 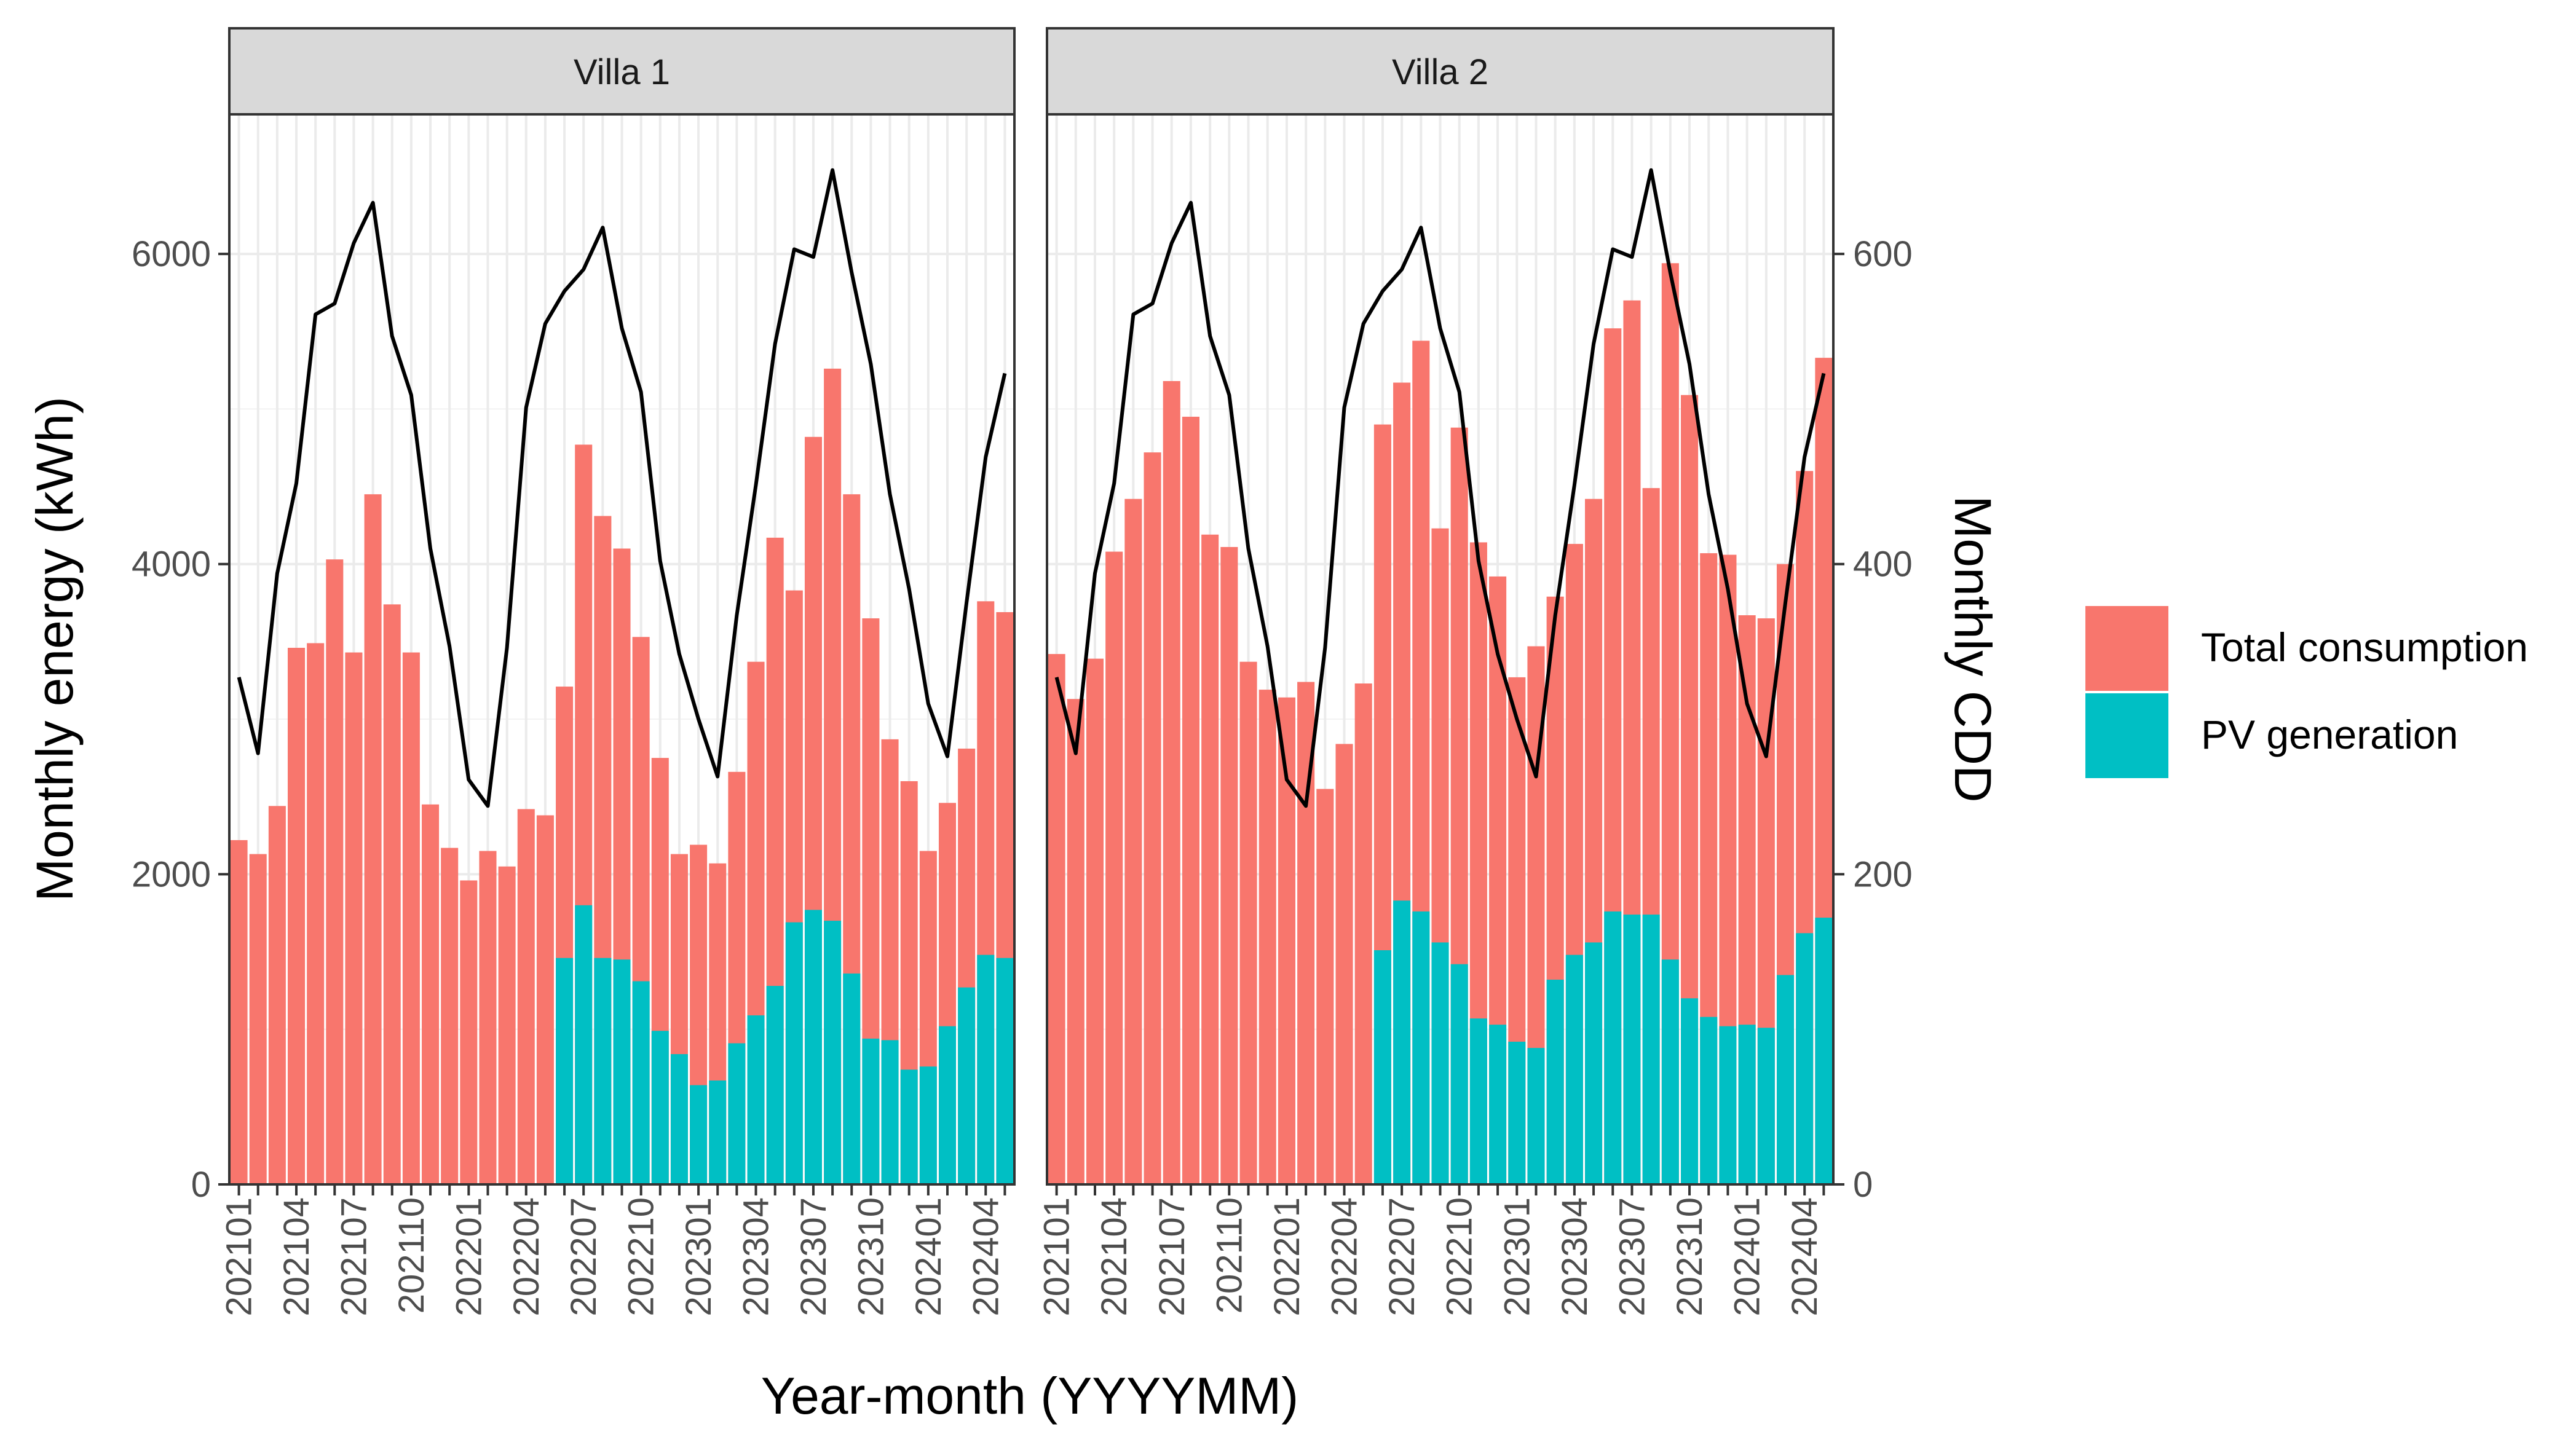 What do you see at coordinates (1229, 1255) in the screenshot?
I see `x-tick-label: 202110` at bounding box center [1229, 1255].